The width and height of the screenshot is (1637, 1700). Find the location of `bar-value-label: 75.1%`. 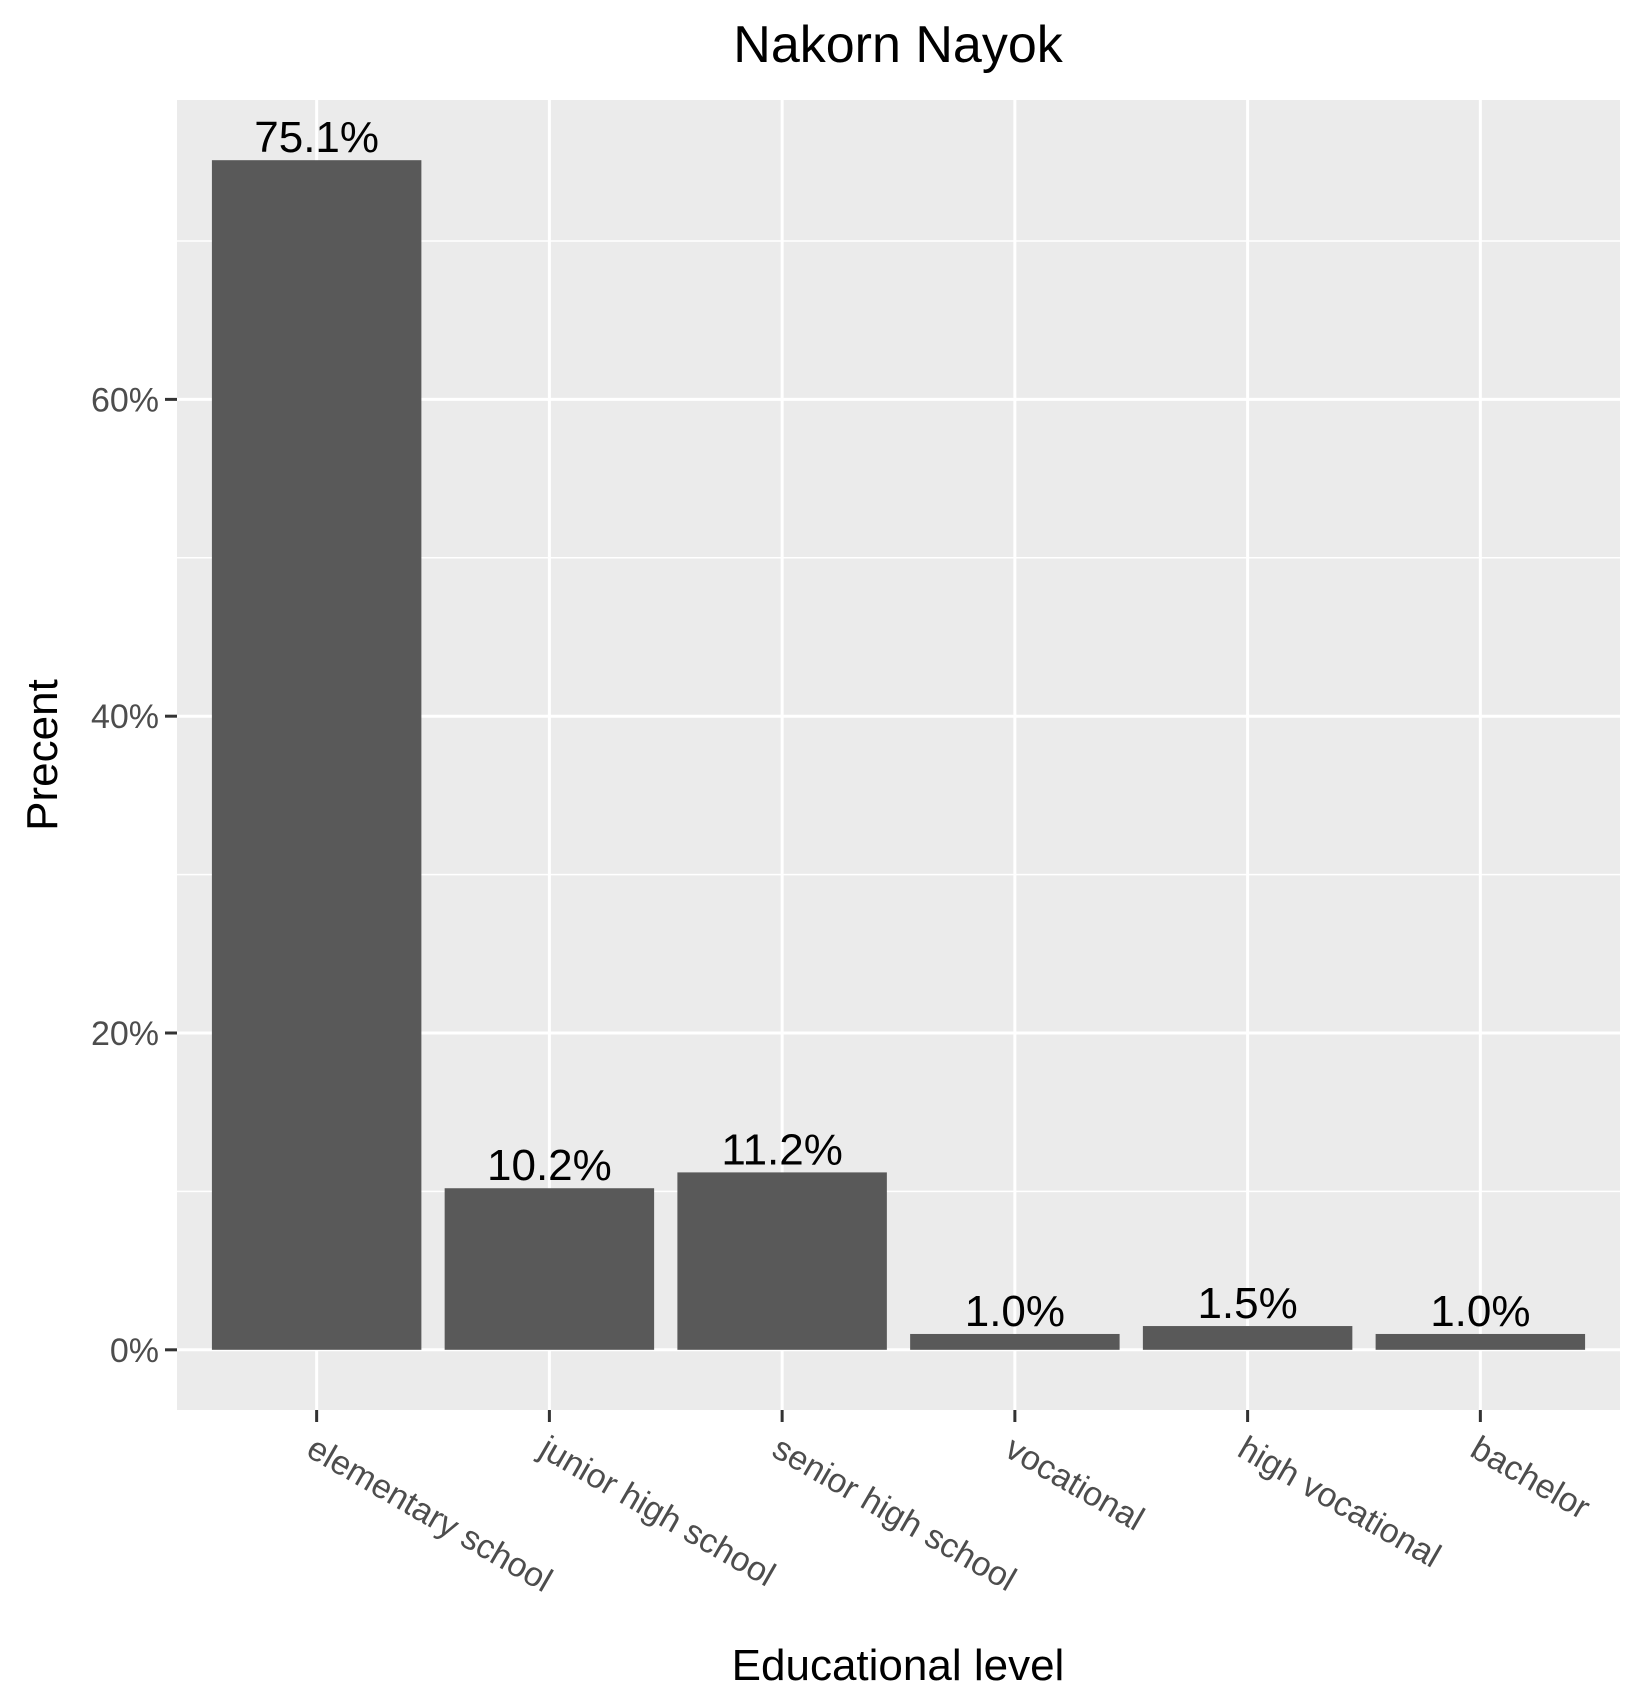

bar-value-label: 75.1% is located at coordinates (316, 137).